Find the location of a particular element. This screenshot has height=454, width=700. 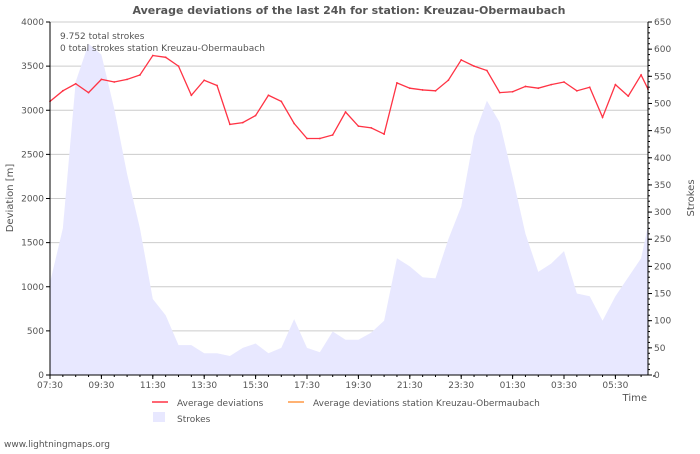

y2-tick-label: 50 is located at coordinates (660, 349).